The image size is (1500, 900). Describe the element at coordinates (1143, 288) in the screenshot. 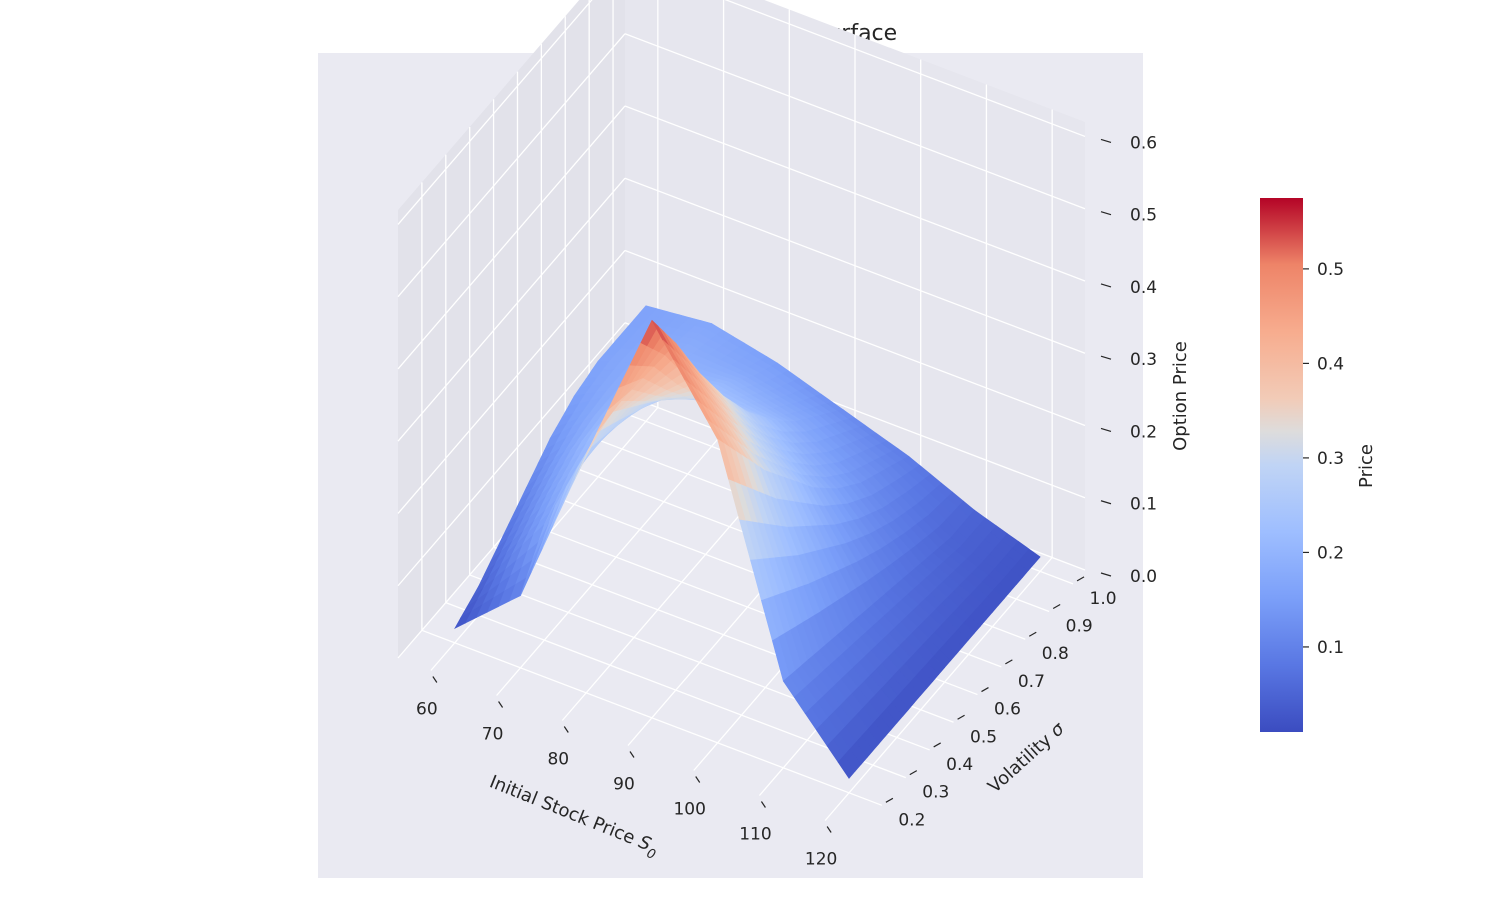

I see `z-tick-label: 0.4` at that location.